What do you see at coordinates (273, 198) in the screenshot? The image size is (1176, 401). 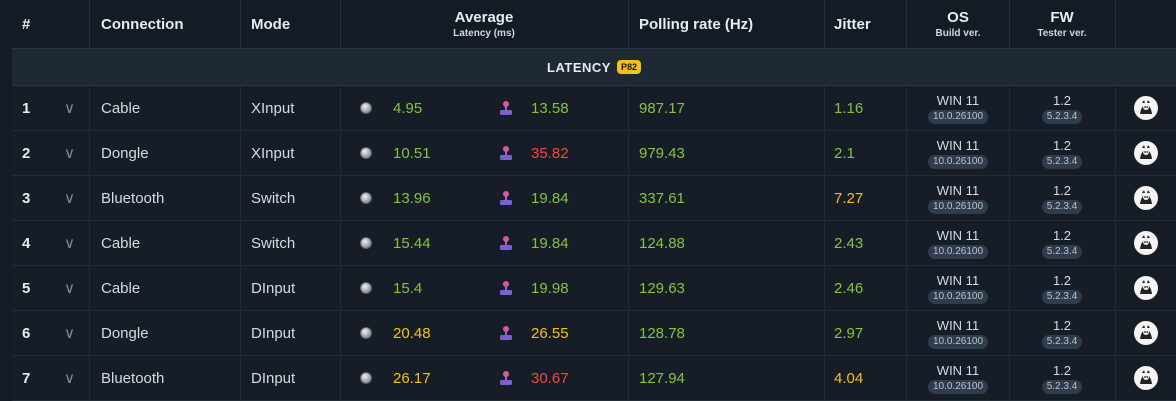 I see `row-mode: Switch` at bounding box center [273, 198].